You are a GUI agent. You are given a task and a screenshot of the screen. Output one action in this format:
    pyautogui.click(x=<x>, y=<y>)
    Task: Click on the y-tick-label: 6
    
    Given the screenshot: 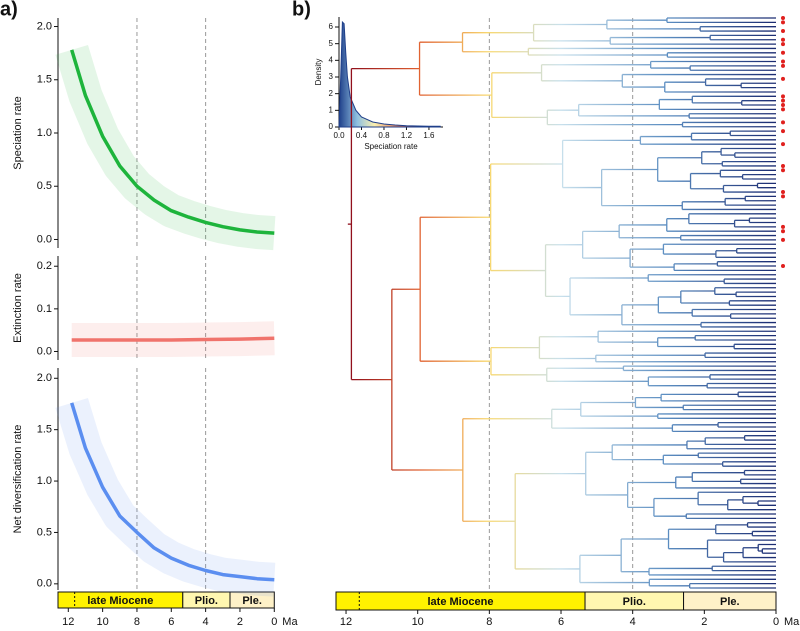 What is the action you would take?
    pyautogui.click(x=331, y=26)
    